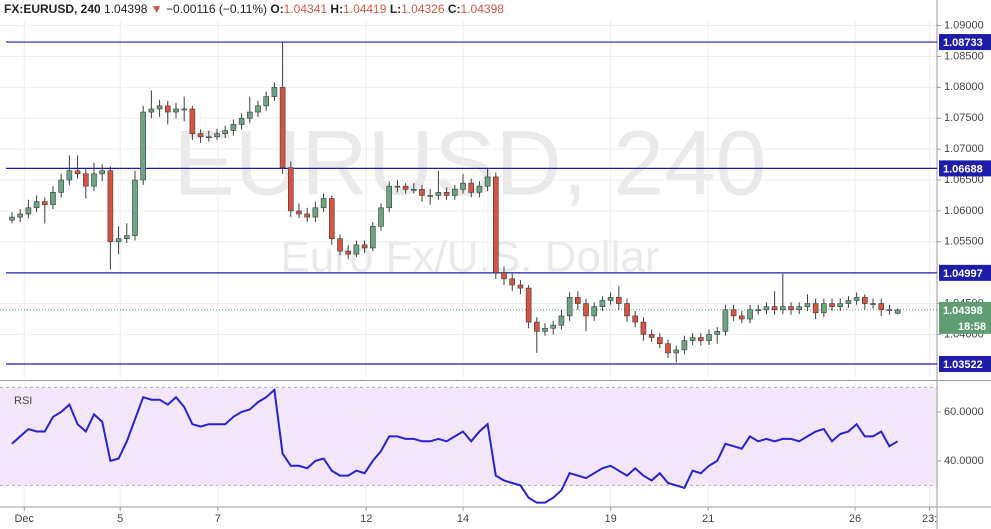 The width and height of the screenshot is (991, 529). What do you see at coordinates (963, 274) in the screenshot?
I see `level-label: 1.04997` at bounding box center [963, 274].